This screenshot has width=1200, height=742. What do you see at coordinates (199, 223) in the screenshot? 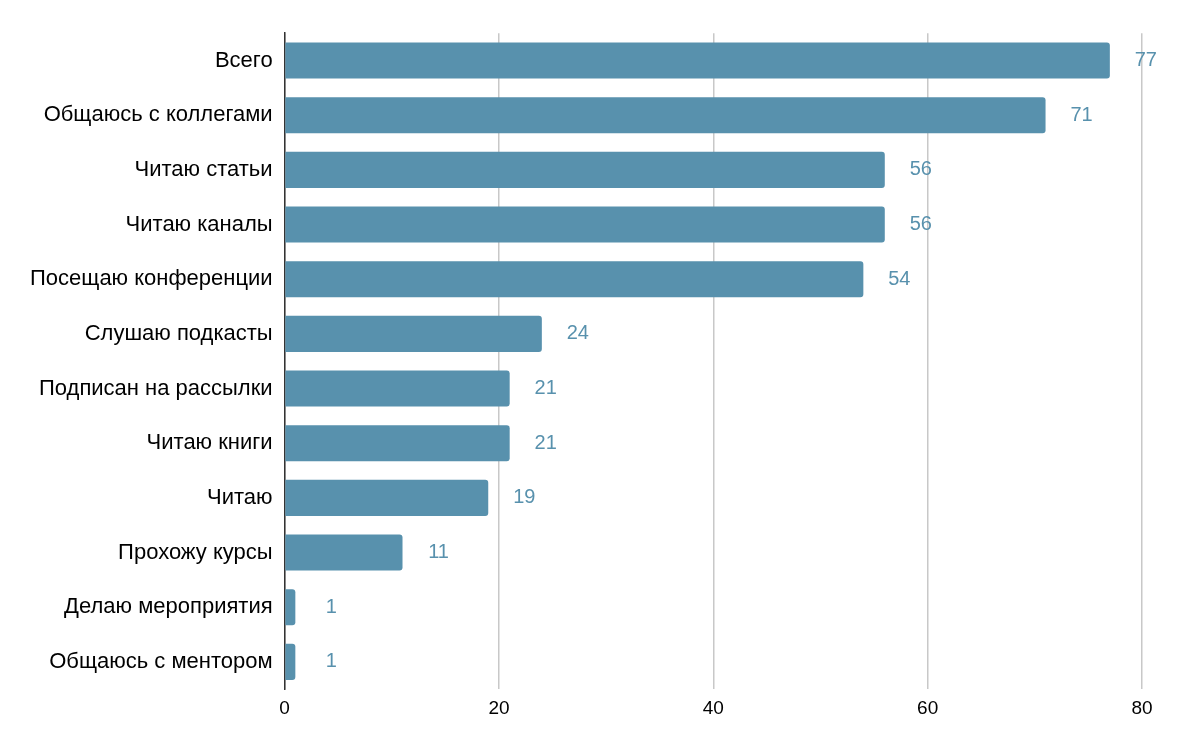
I see `y-tick-label: Читаю каналы` at bounding box center [199, 223].